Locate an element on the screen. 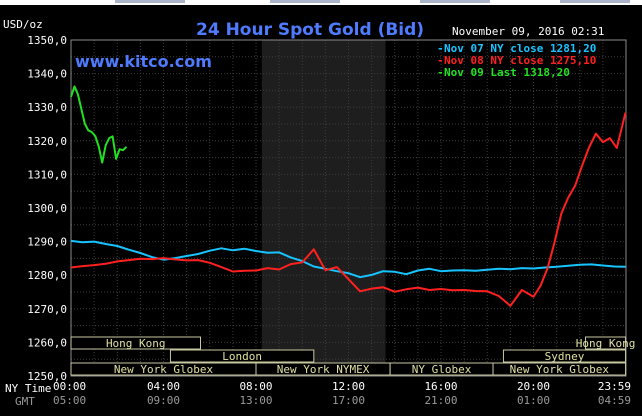 Image resolution: width=642 pixels, height=416 pixels. x-tick-label-gmt: 09:00 is located at coordinates (163, 400).